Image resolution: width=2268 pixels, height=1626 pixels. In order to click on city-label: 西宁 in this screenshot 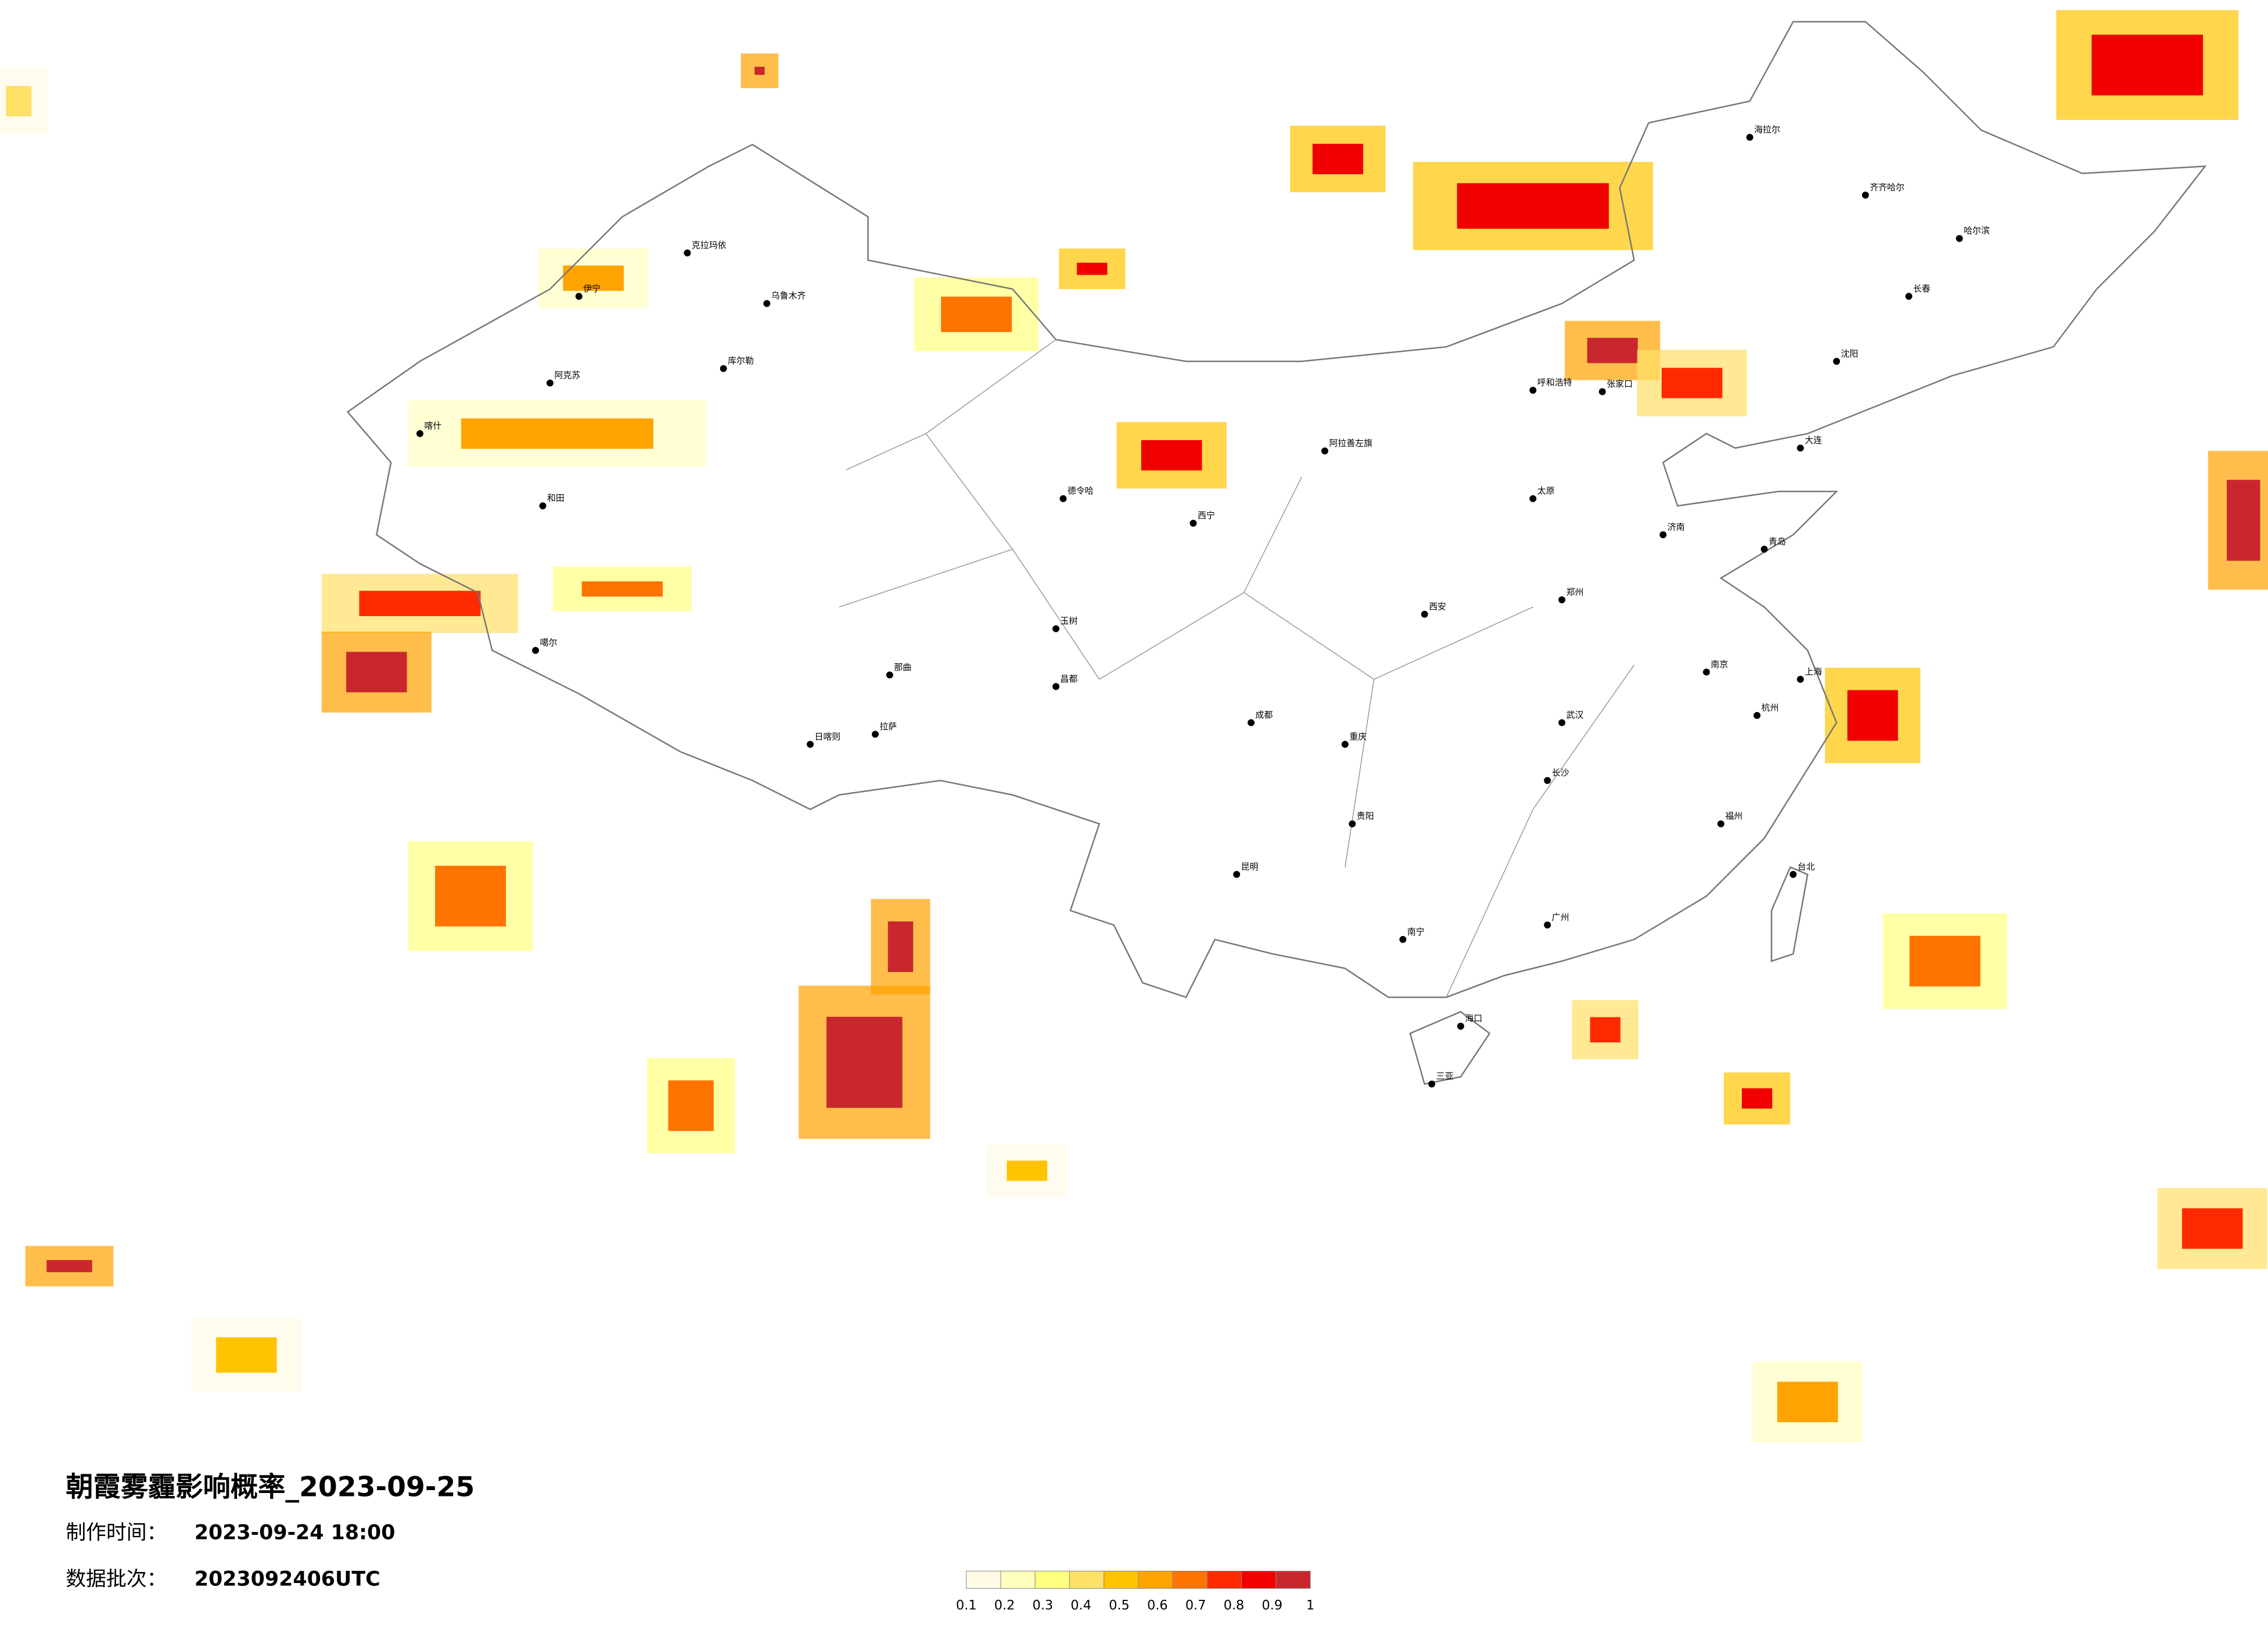, I will do `click(1206, 515)`.